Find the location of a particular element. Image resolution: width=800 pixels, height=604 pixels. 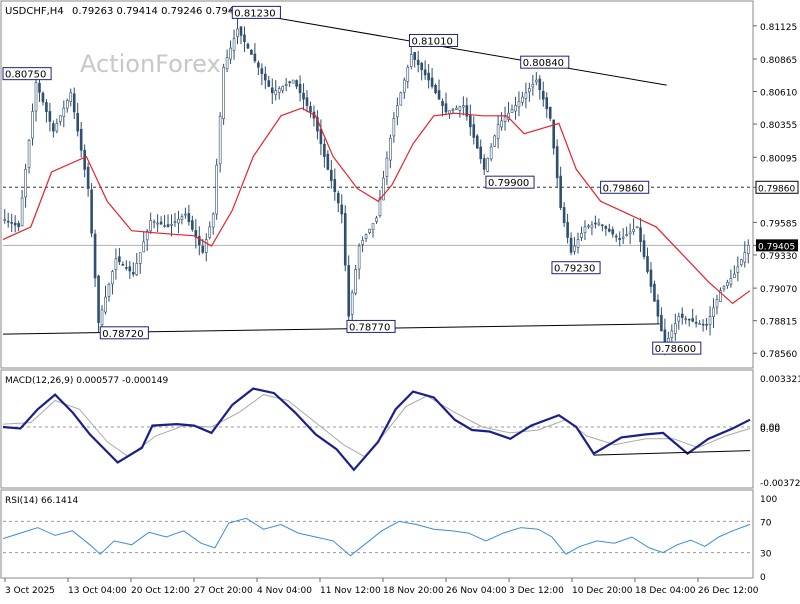

price-annotation-9: 0.78600 is located at coordinates (675, 349).